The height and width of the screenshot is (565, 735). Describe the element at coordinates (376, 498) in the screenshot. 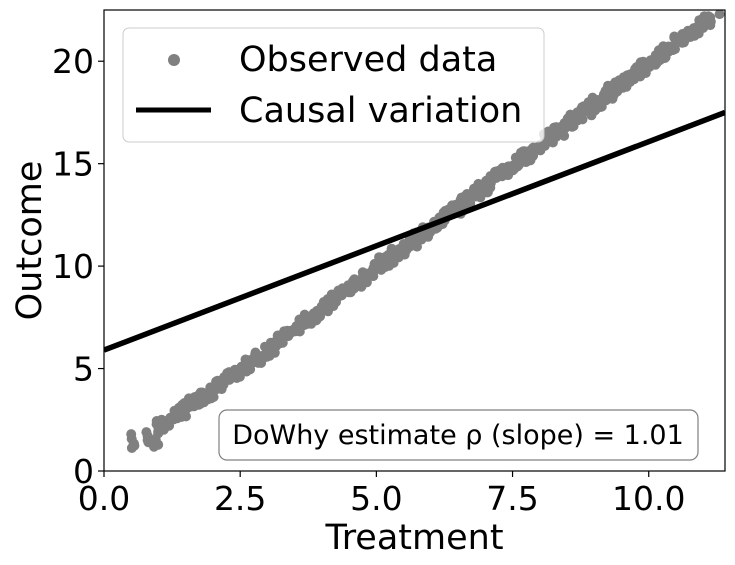

I see `x-tick-label: 5.0` at that location.